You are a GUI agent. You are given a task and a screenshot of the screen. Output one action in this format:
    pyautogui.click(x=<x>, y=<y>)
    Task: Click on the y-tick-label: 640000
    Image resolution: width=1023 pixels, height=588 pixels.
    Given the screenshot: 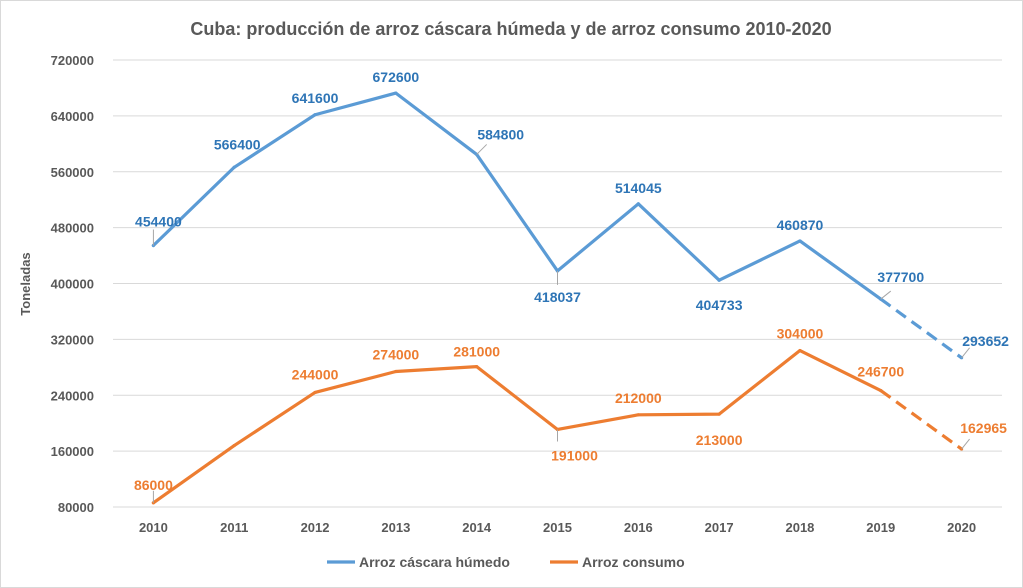 What is the action you would take?
    pyautogui.click(x=72, y=116)
    